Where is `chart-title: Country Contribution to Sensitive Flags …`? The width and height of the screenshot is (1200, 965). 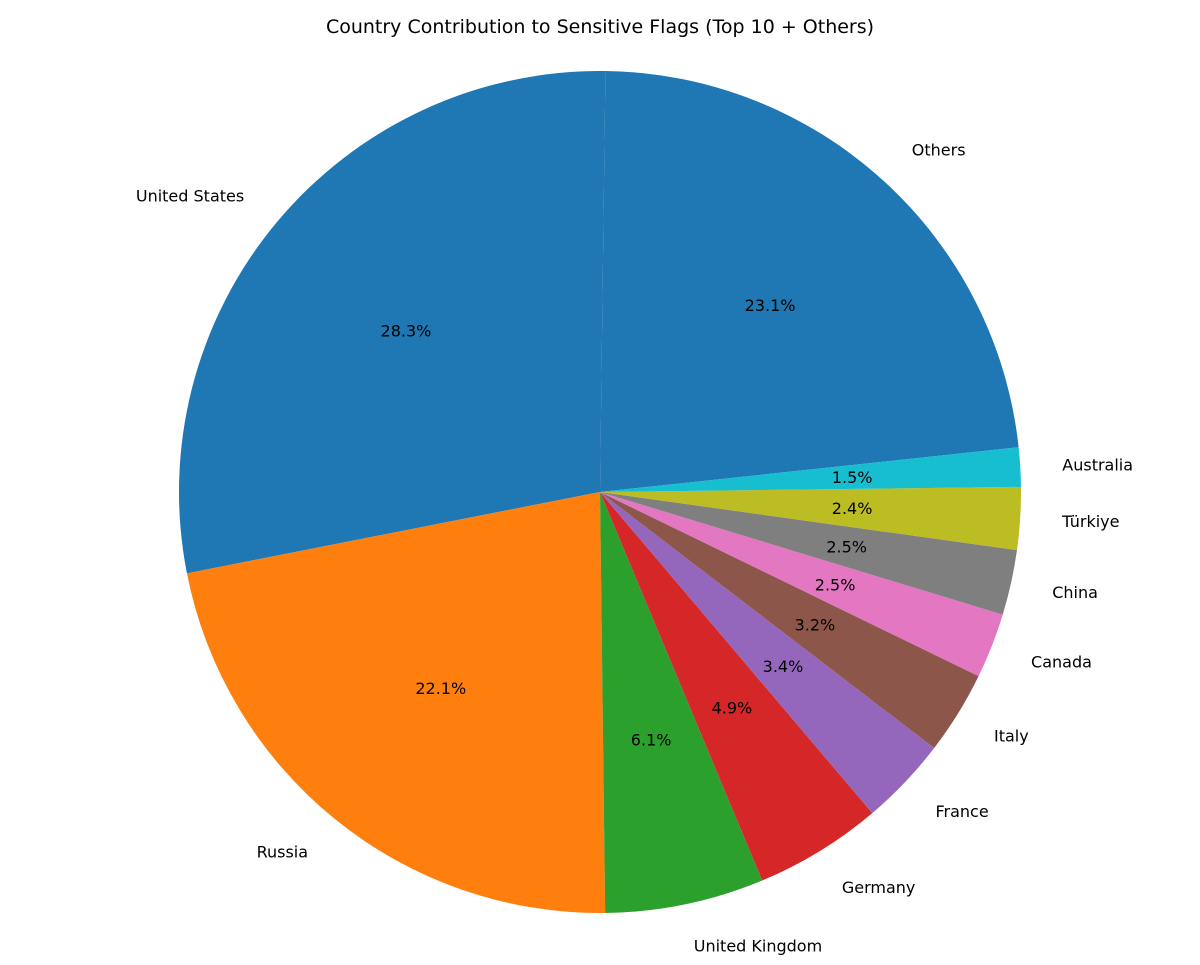
chart-title: Country Contribution to Sensitive Flags … is located at coordinates (600, 27).